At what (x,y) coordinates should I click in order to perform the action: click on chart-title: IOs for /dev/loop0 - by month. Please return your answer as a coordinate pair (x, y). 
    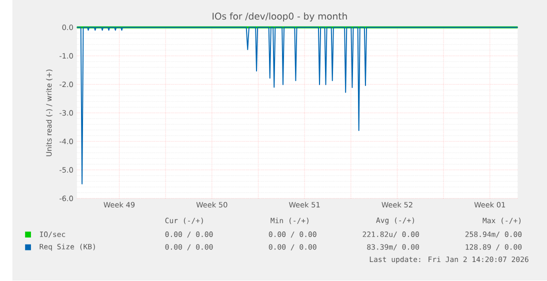
    Looking at the image, I should click on (279, 17).